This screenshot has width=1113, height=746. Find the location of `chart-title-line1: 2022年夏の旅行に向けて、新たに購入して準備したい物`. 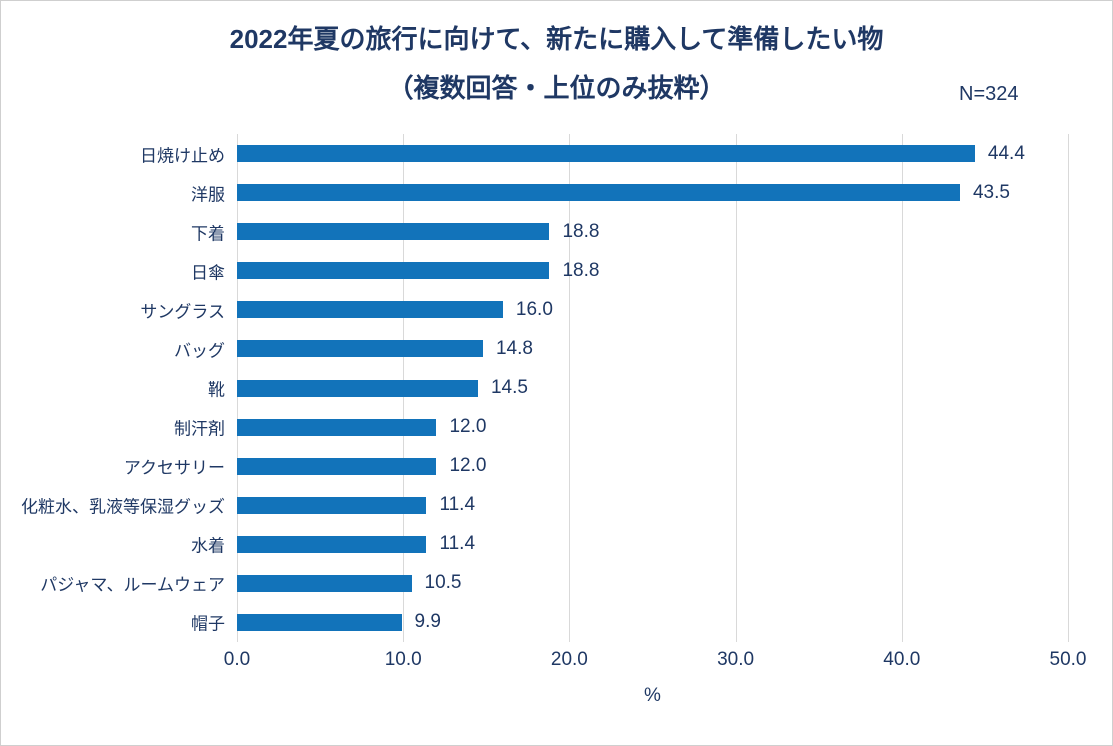

chart-title-line1: 2022年夏の旅行に向けて、新たに購入して準備したい物 is located at coordinates (556, 39).